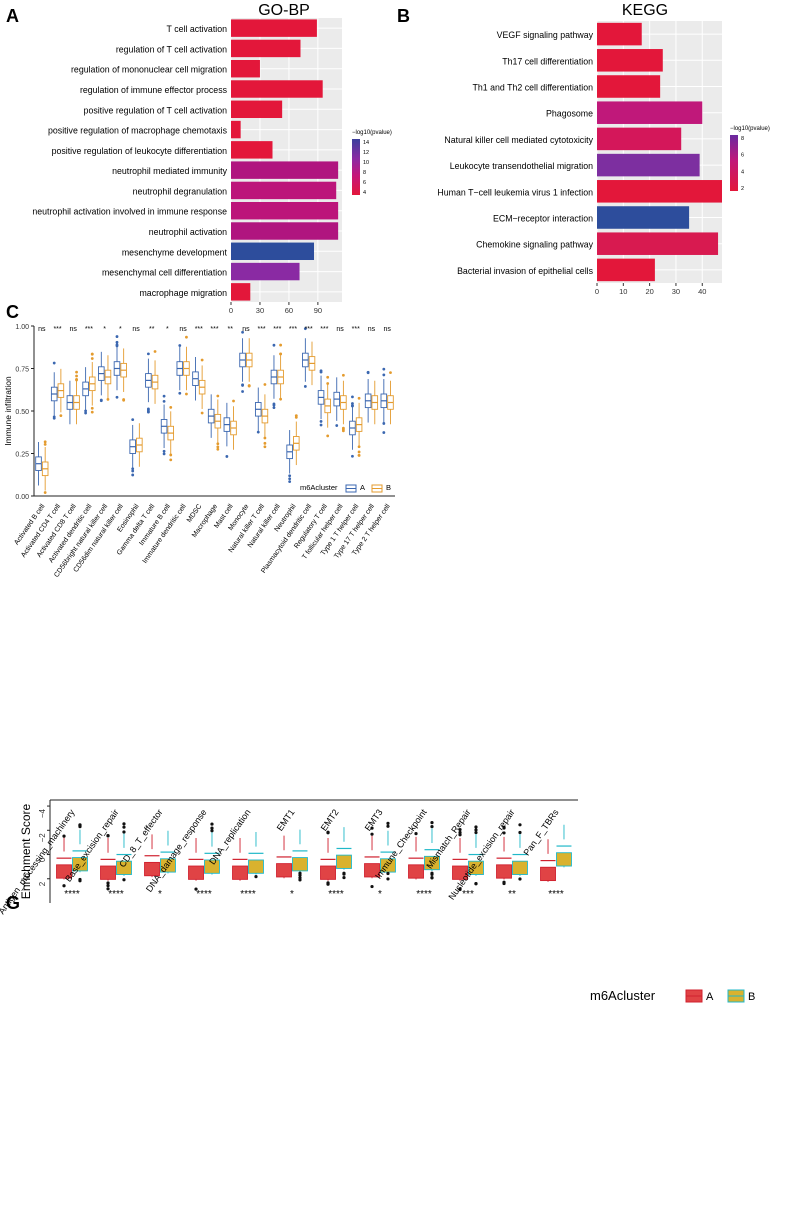 The height and width of the screenshot is (1215, 795). I want to click on panelG-category-label: EMT3, so click(374, 819).